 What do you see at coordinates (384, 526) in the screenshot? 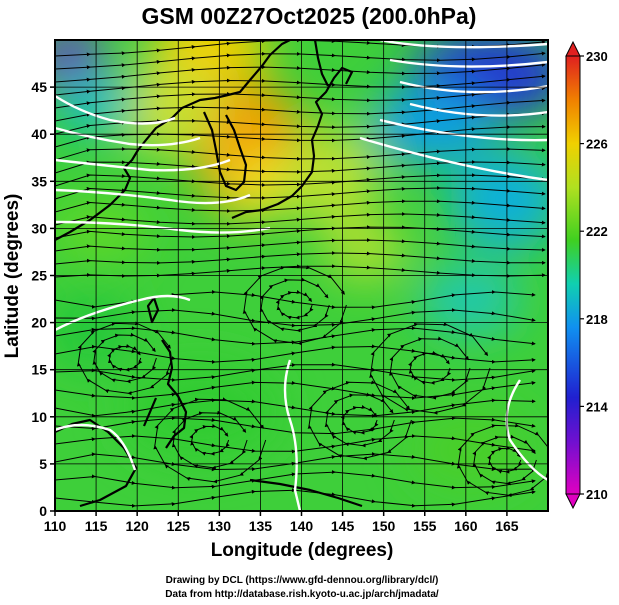
I see `x-tick-label: 150` at bounding box center [384, 526].